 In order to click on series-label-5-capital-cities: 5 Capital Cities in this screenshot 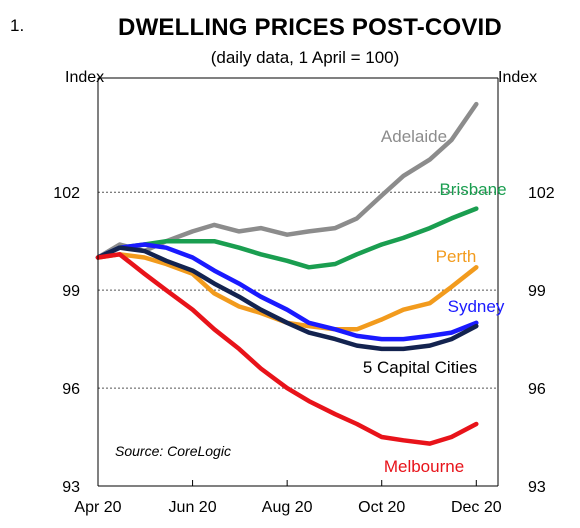, I will do `click(420, 367)`.